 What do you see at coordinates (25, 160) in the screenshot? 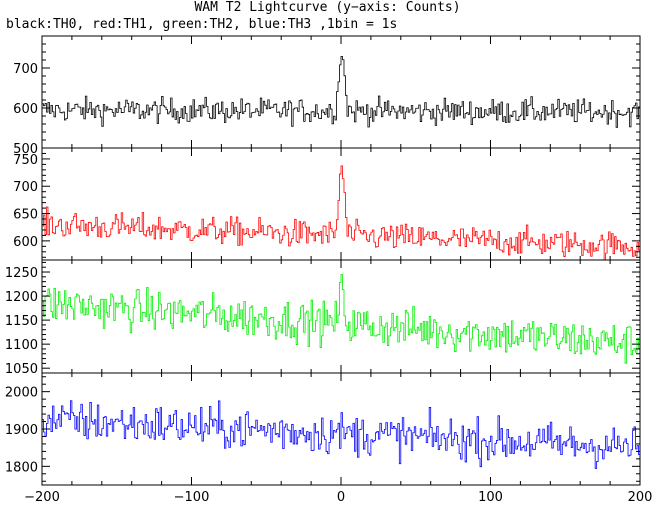
I see `y-tick-label: 750` at bounding box center [25, 160].